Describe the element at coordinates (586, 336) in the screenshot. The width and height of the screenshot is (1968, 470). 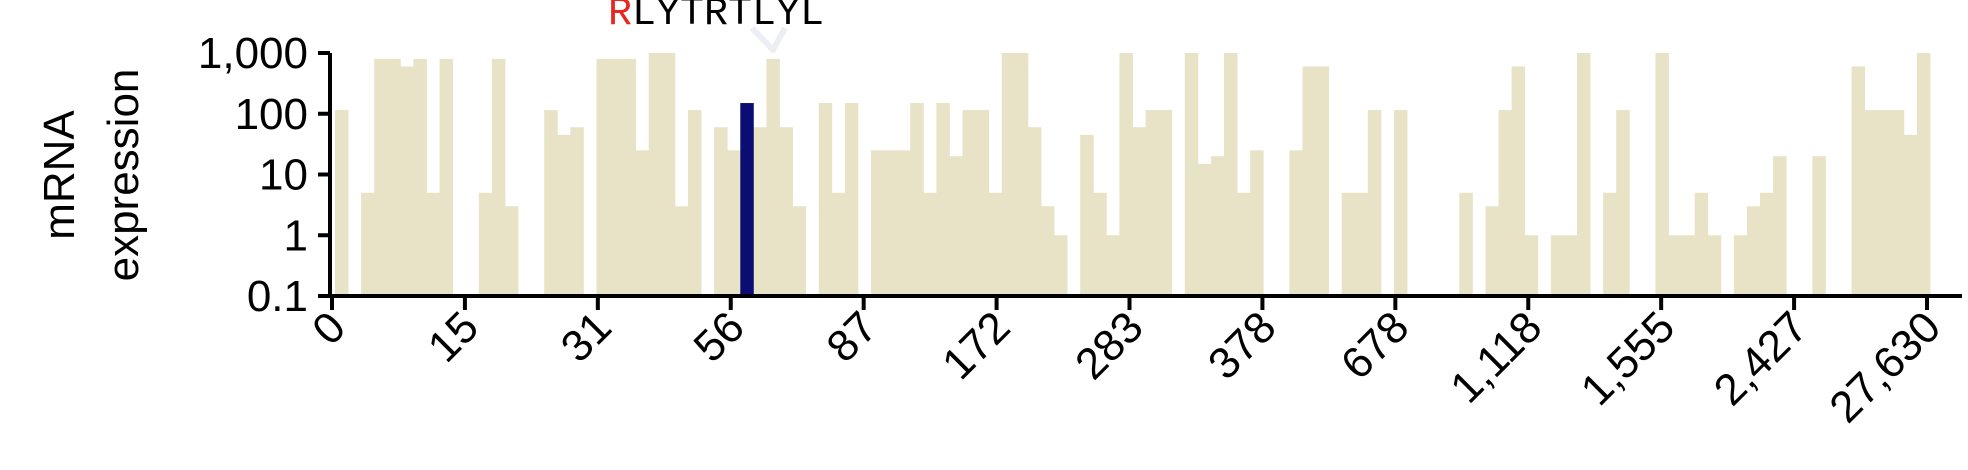
I see `x-tick-label: 31` at that location.